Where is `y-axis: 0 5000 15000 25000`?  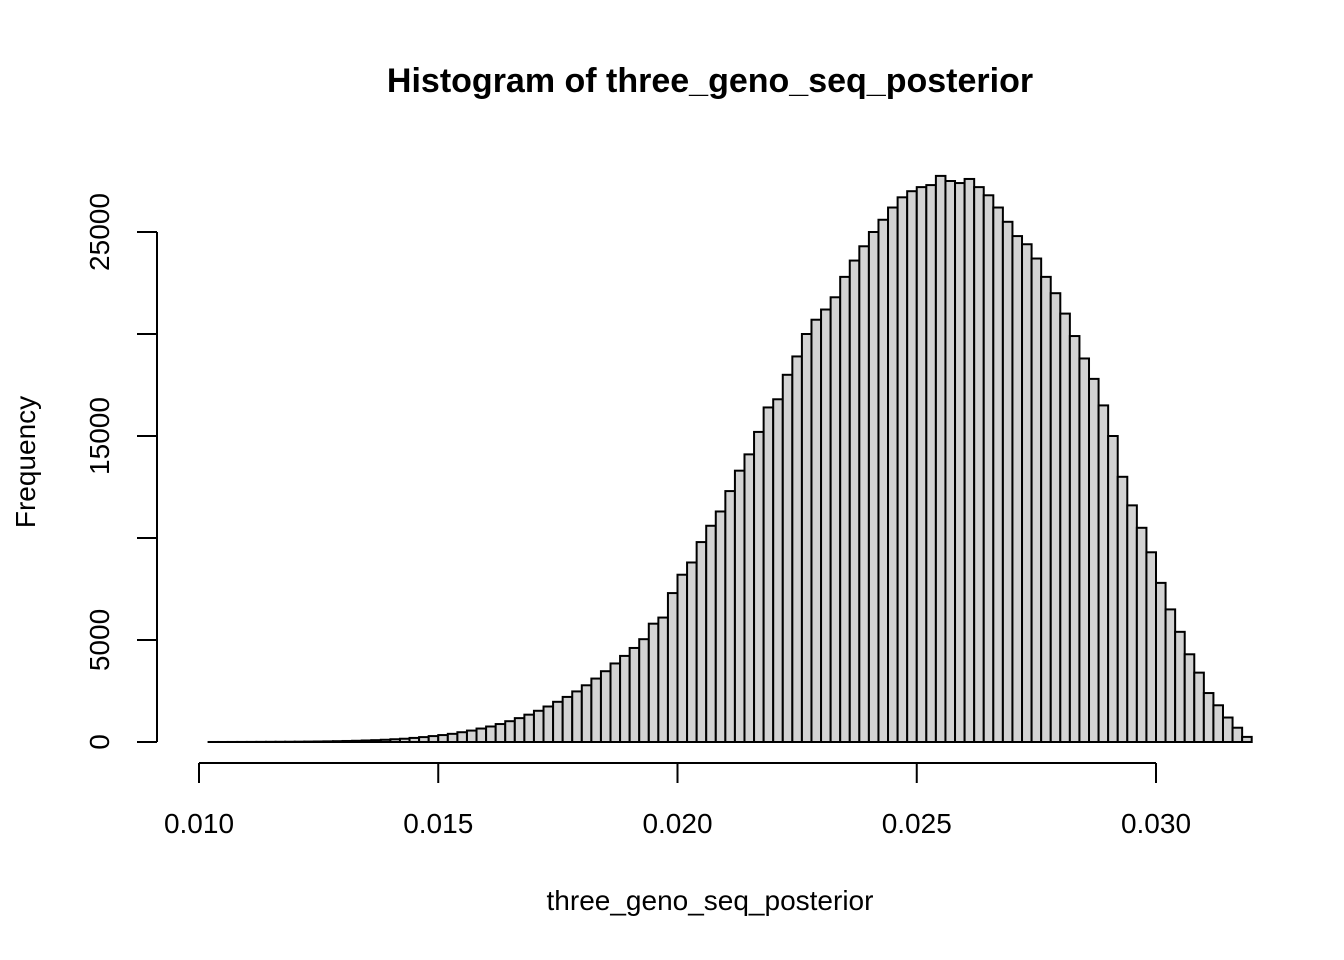 y-axis: 0 5000 15000 25000 is located at coordinates (121, 471).